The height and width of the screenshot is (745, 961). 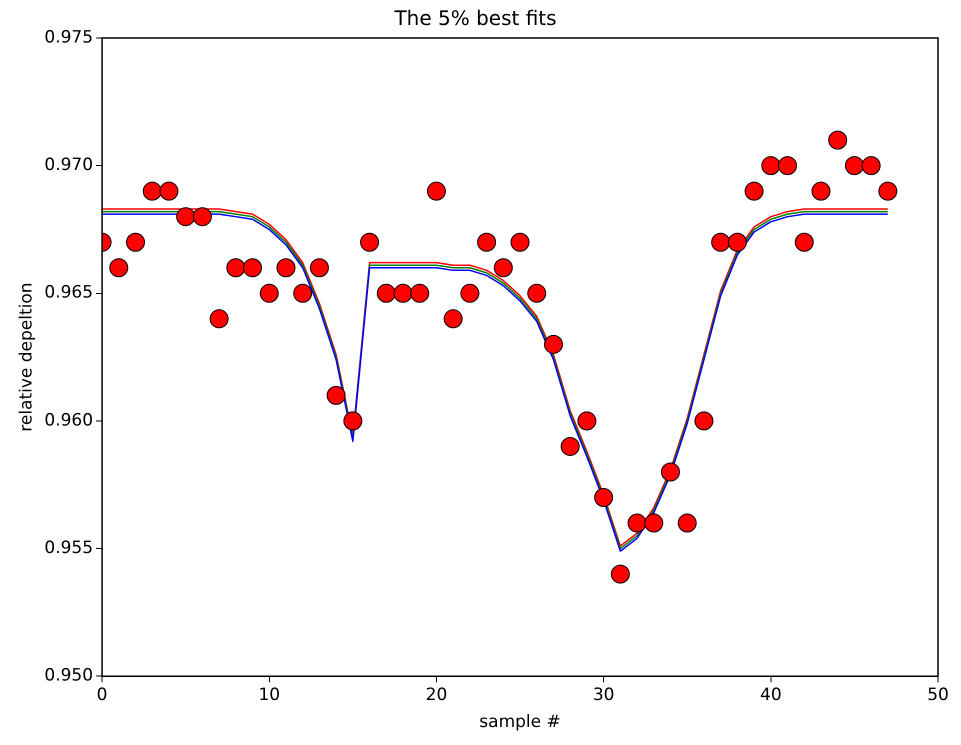 I want to click on x-tick-label: 20, so click(x=437, y=694).